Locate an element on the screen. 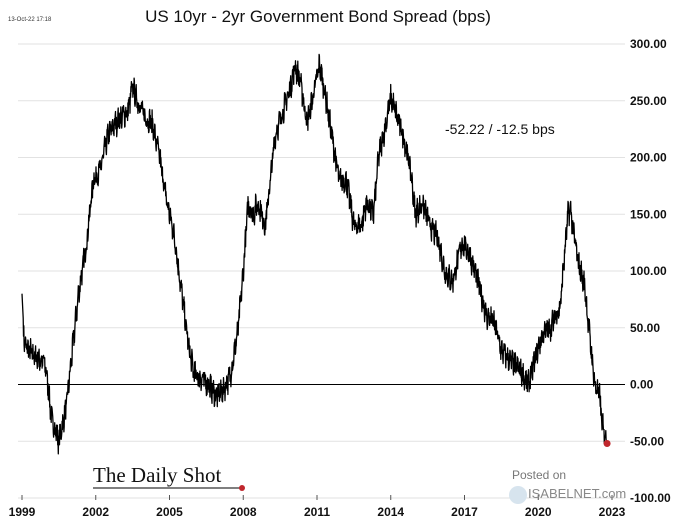  posted-on-text: Posted on is located at coordinates (539, 475).